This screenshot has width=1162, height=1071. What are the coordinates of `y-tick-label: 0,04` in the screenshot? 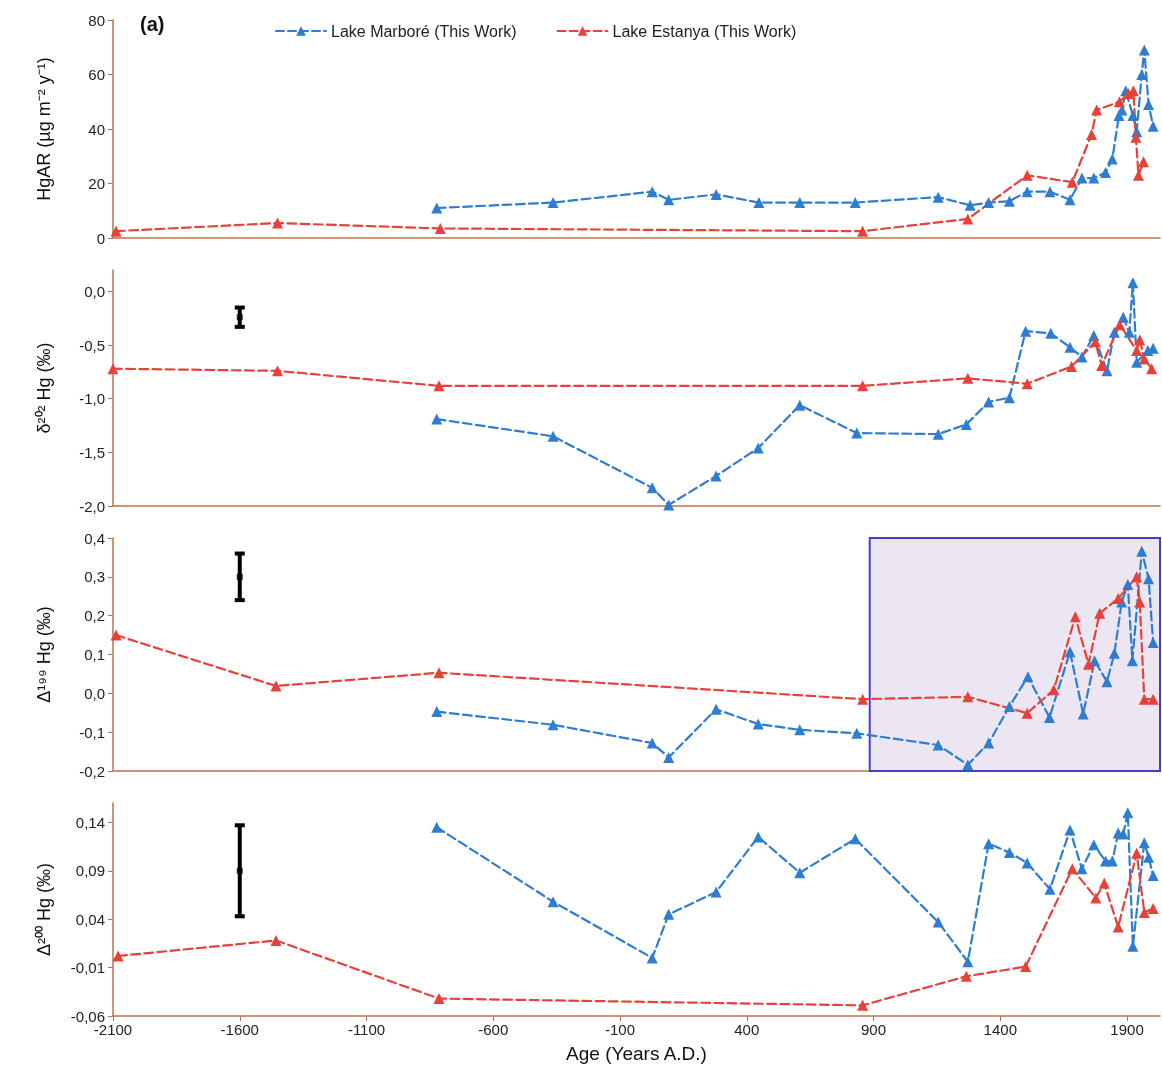 It's located at (90, 919).